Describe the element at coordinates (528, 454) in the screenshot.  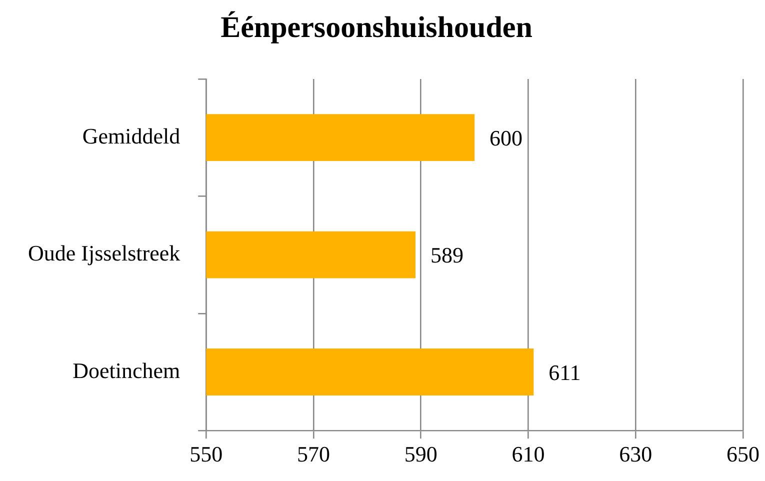
I see `x-tick-label: 610` at that location.